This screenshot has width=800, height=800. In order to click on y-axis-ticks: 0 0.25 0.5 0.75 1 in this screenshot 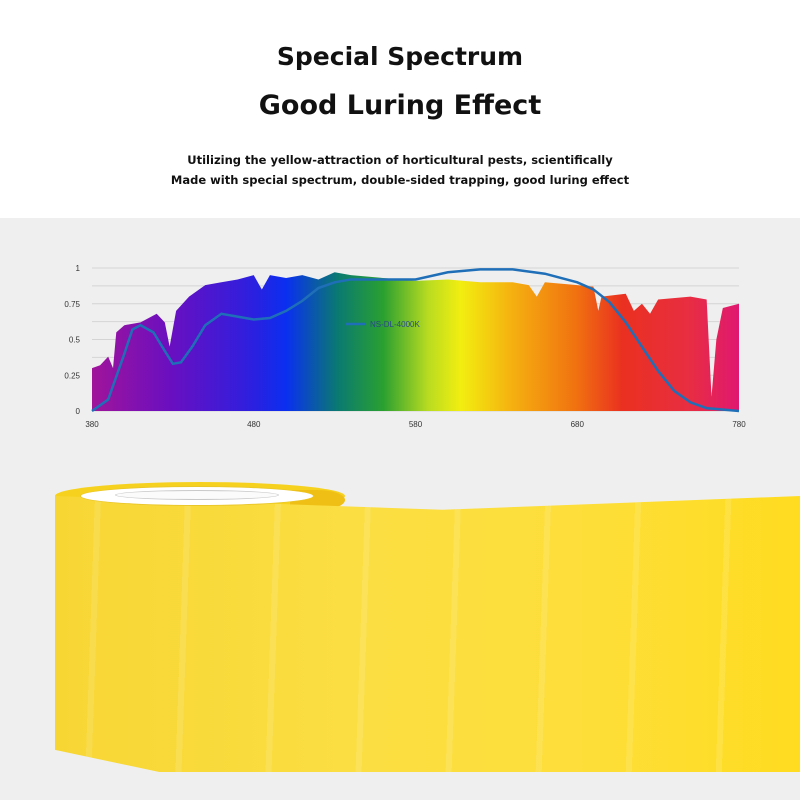, I will do `click(72, 340)`.